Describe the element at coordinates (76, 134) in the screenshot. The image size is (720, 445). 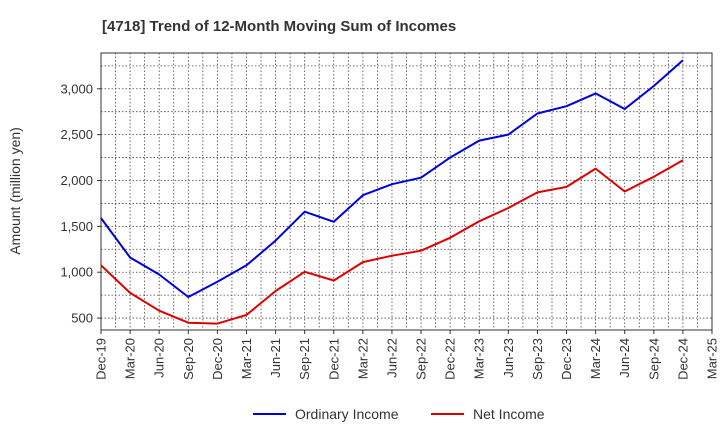
I see `y-tick-label: 2,500` at that location.